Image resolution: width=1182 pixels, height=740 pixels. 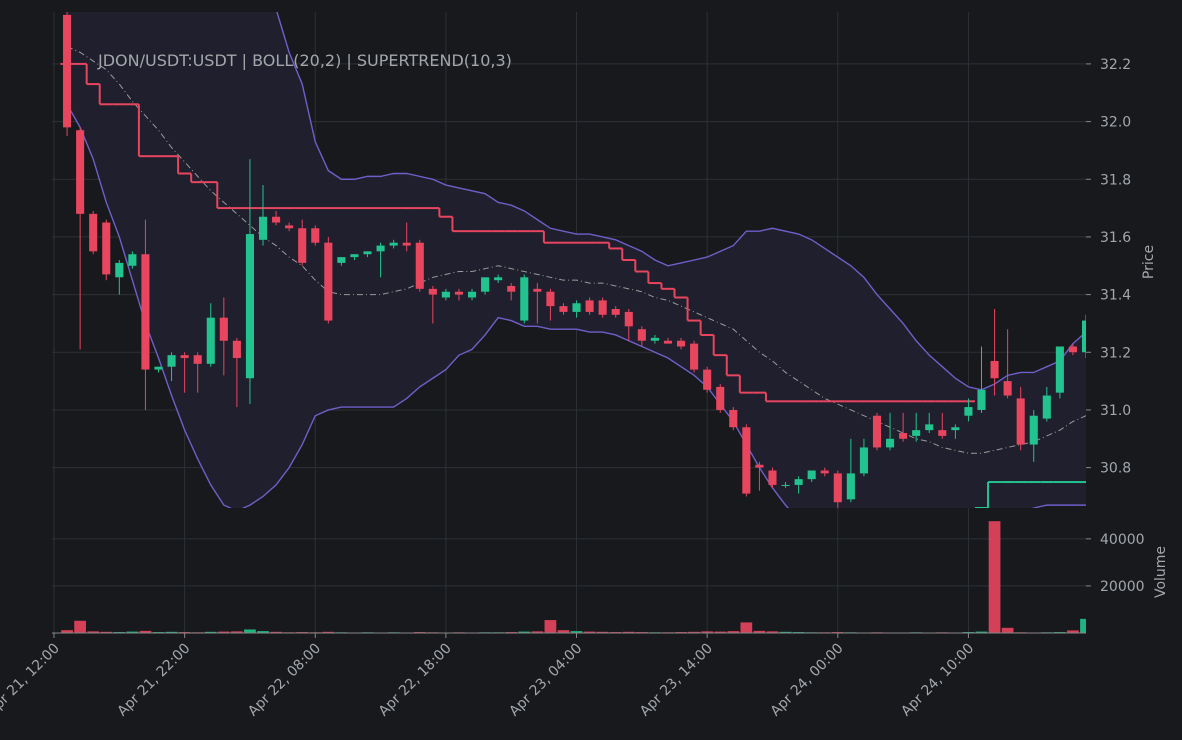 I want to click on x-tick-label: Apr 21, 22:00, so click(x=153, y=680).